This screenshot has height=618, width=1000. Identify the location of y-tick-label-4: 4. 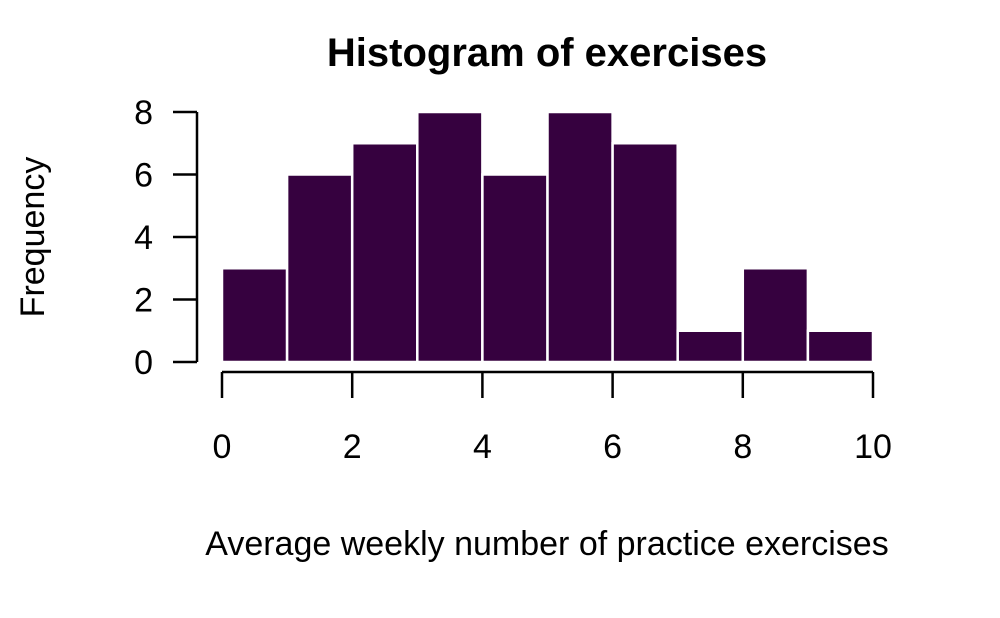
(143, 238).